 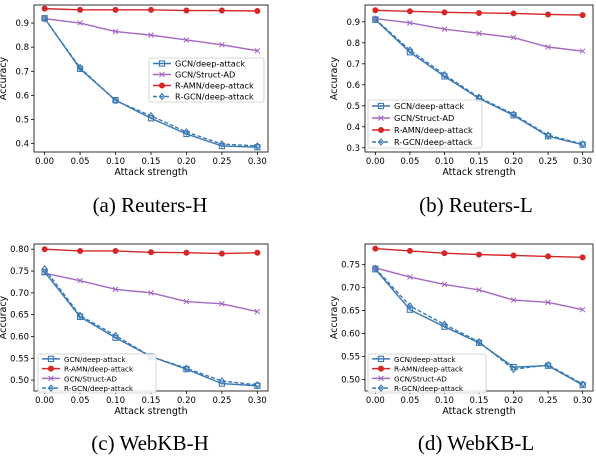 What do you see at coordinates (353, 107) in the screenshot?
I see `y-tick-label: 0.5` at bounding box center [353, 107].